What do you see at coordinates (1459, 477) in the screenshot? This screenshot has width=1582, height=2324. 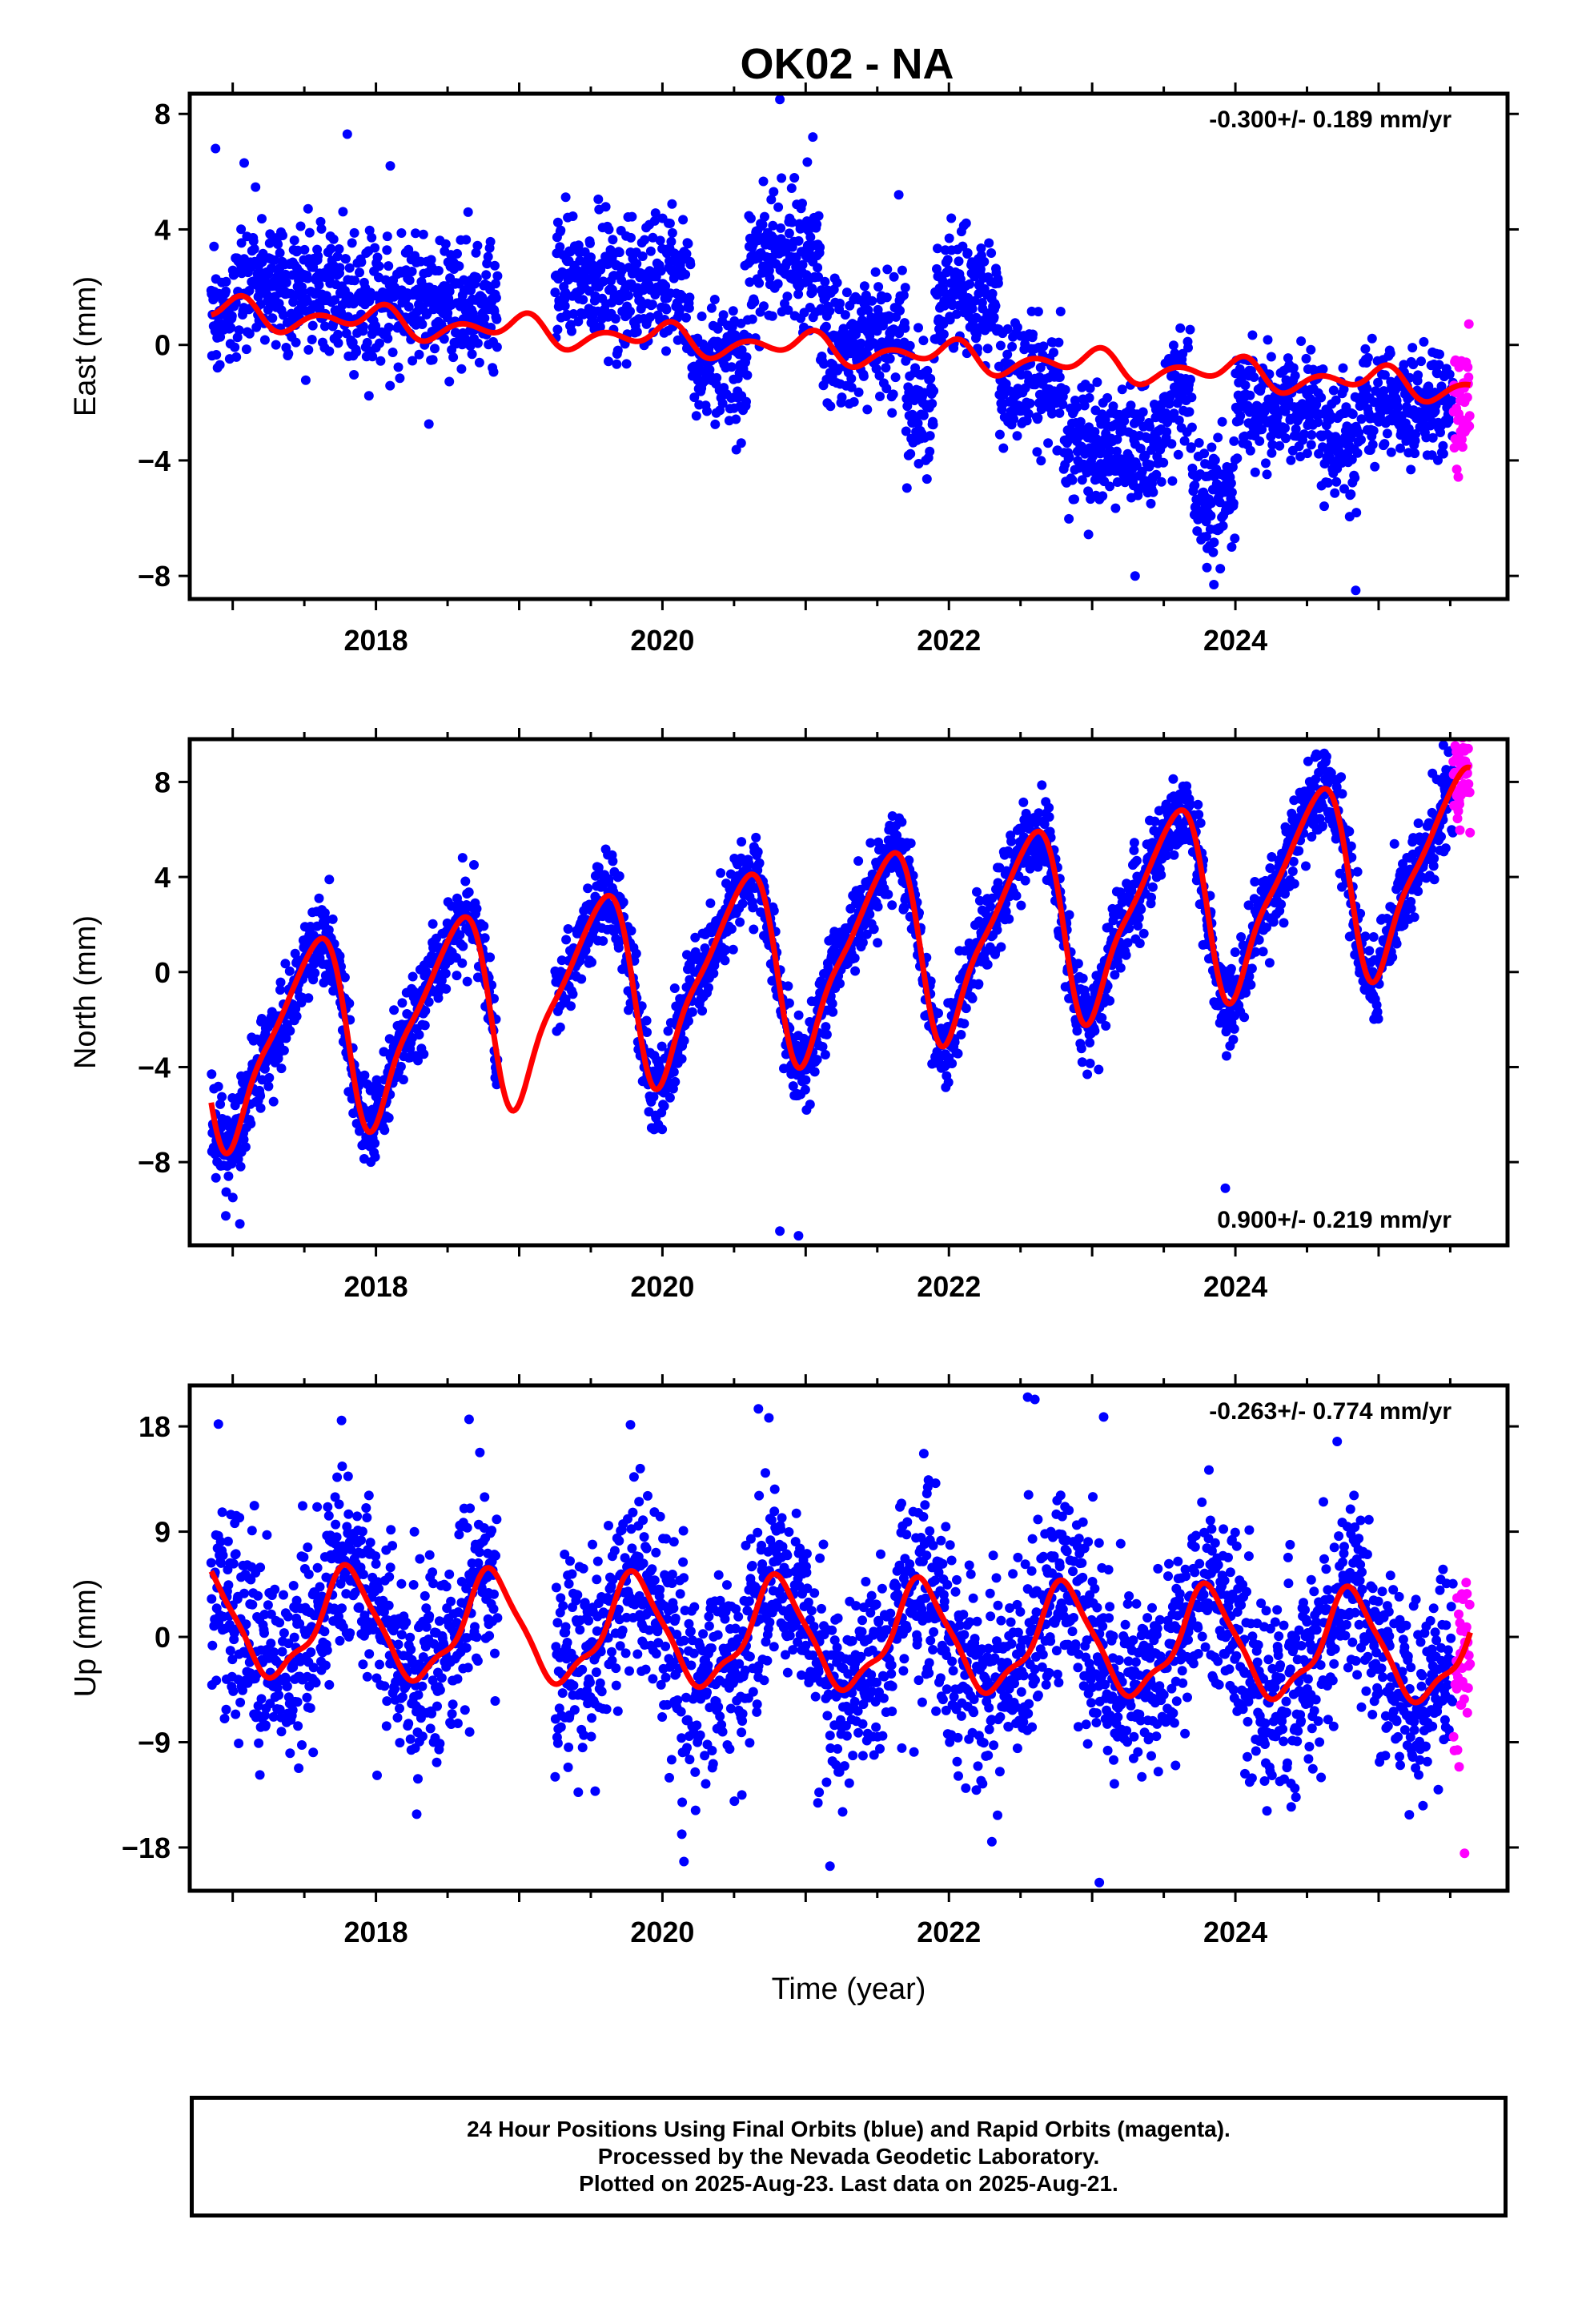 I see `rapid-orbit-point` at bounding box center [1459, 477].